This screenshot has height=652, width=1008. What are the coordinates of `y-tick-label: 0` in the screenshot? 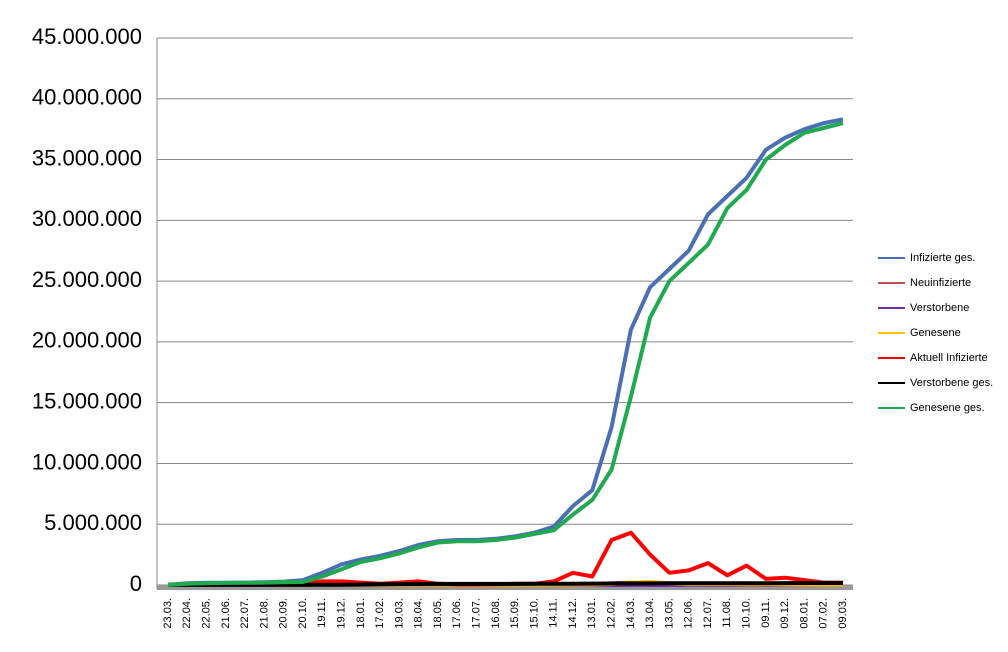 It's located at (136, 583).